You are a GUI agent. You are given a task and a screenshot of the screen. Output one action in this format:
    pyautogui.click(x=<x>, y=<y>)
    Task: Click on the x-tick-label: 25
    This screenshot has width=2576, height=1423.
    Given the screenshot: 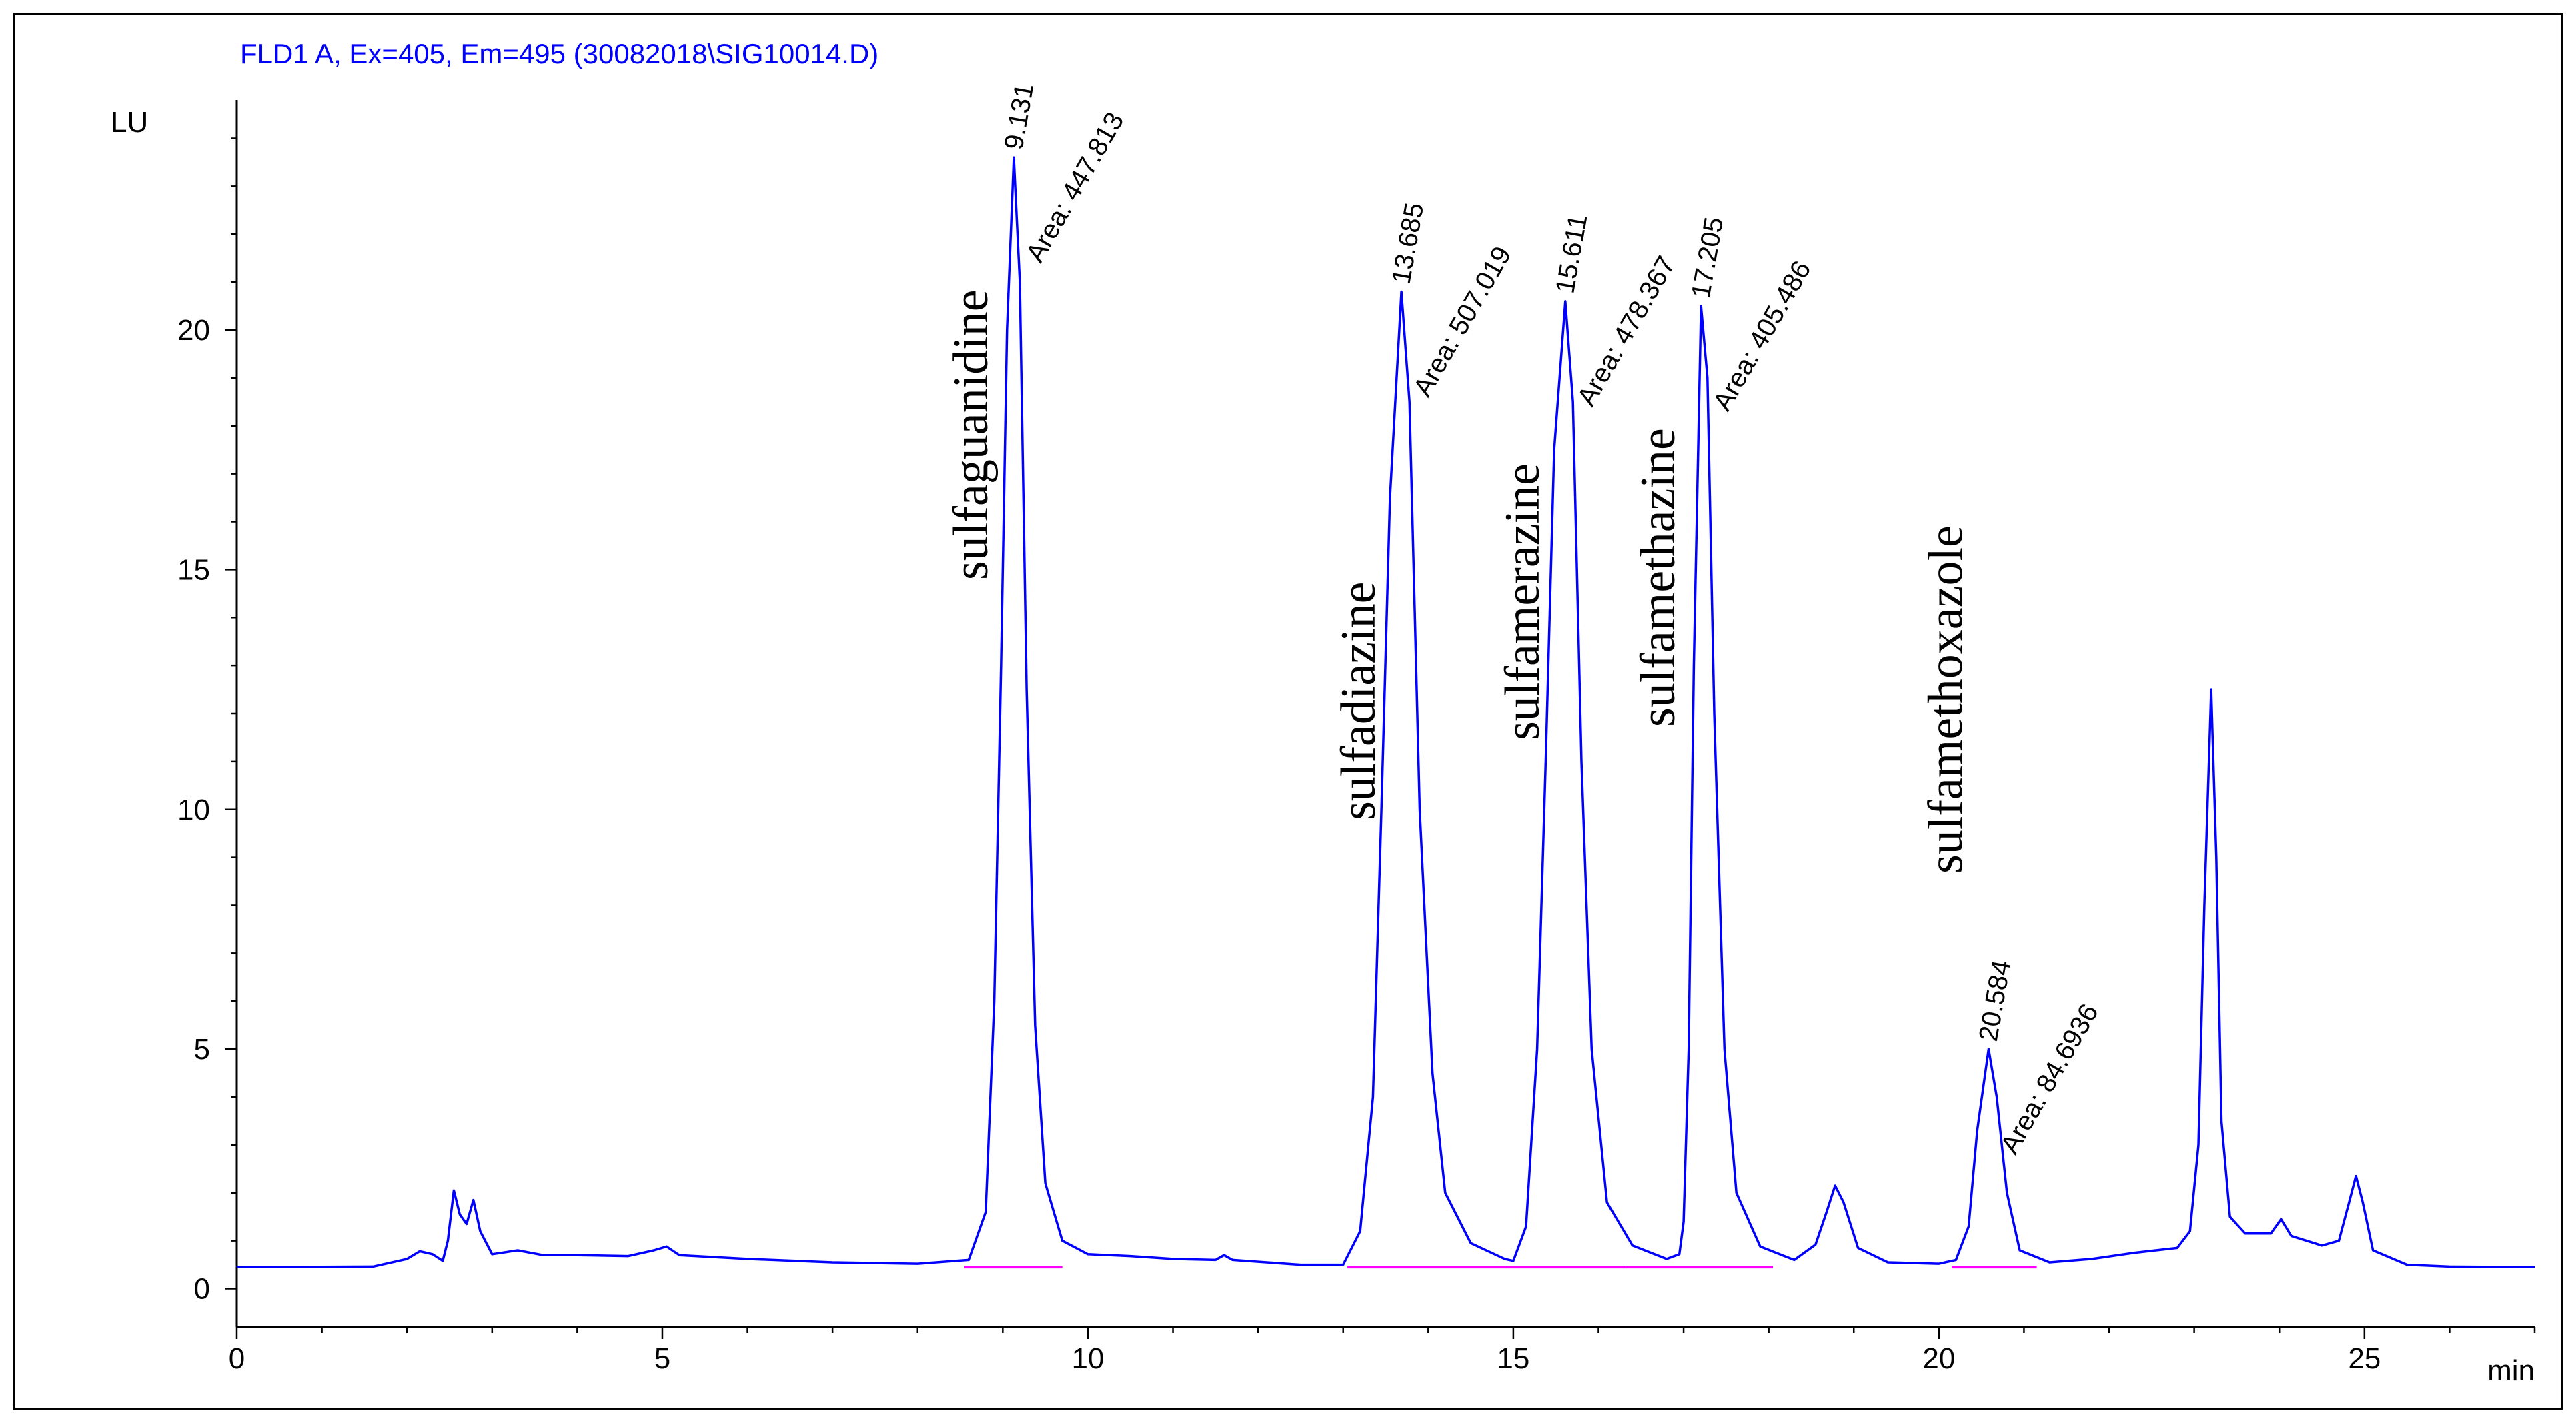 What is the action you would take?
    pyautogui.click(x=2364, y=1358)
    